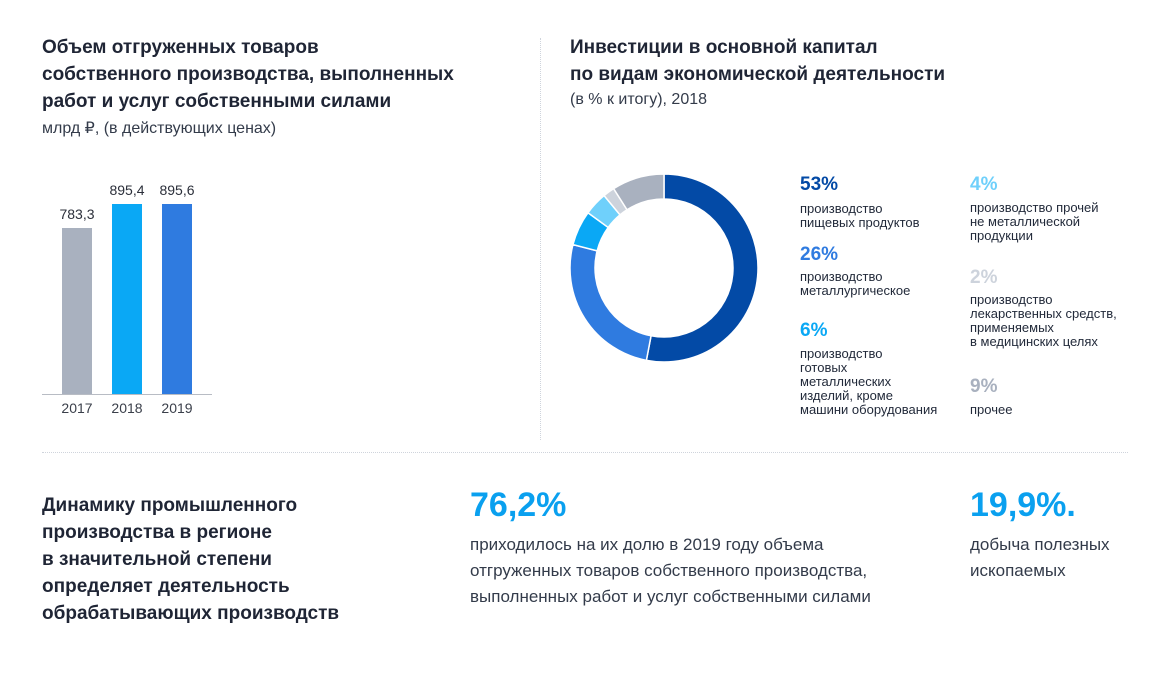 The height and width of the screenshot is (700, 1170). Describe the element at coordinates (819, 184) in the screenshot. I see `legend-pct-food: 53%` at that location.